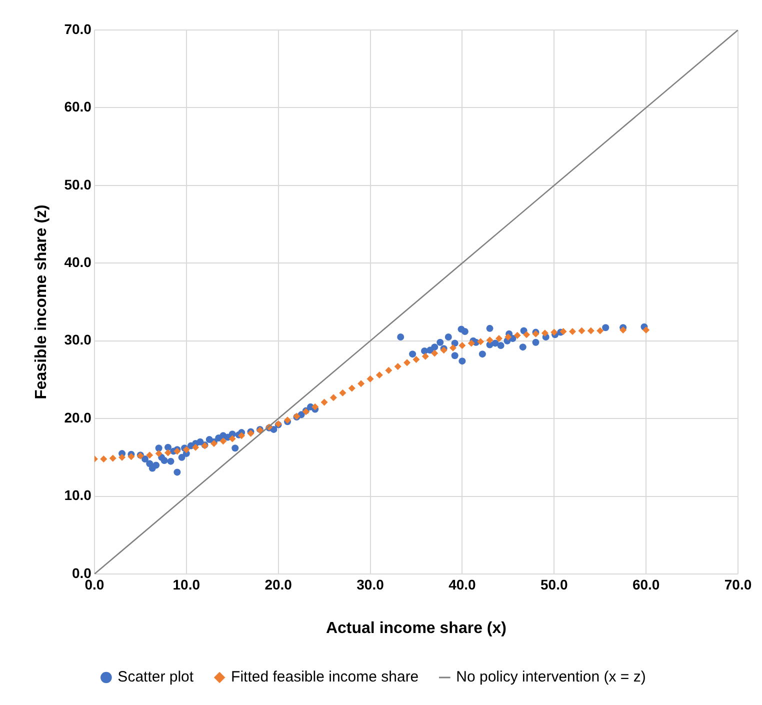 Image resolution: width=762 pixels, height=705 pixels. Describe the element at coordinates (78, 417) in the screenshot. I see `y-tick-label: 20.0` at that location.